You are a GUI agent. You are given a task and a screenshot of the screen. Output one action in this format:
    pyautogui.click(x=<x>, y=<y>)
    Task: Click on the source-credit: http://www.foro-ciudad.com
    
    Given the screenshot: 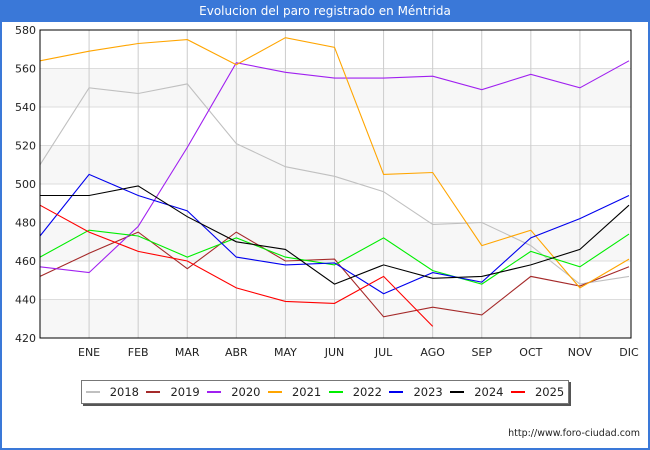 What is the action you would take?
    pyautogui.click(x=574, y=433)
    